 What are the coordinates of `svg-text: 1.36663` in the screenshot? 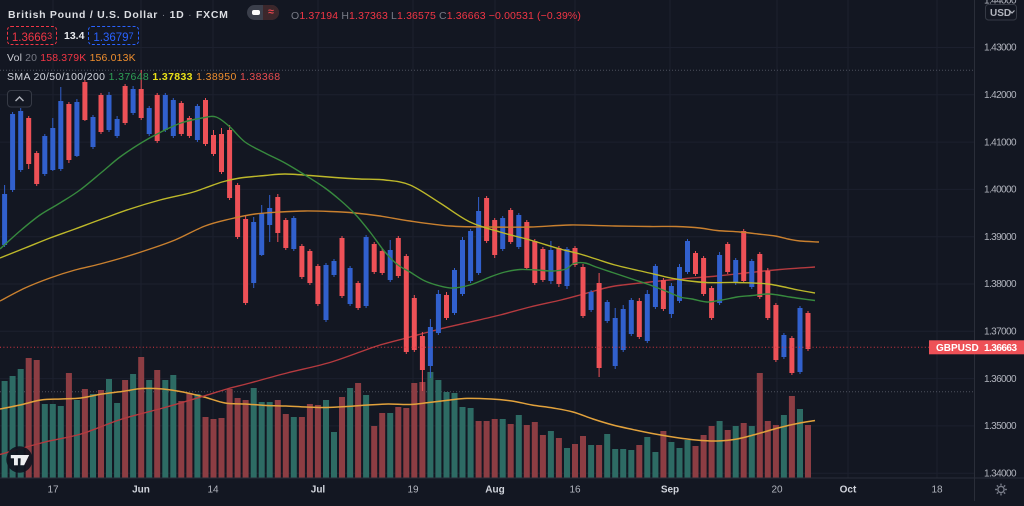 It's located at (1000, 348).